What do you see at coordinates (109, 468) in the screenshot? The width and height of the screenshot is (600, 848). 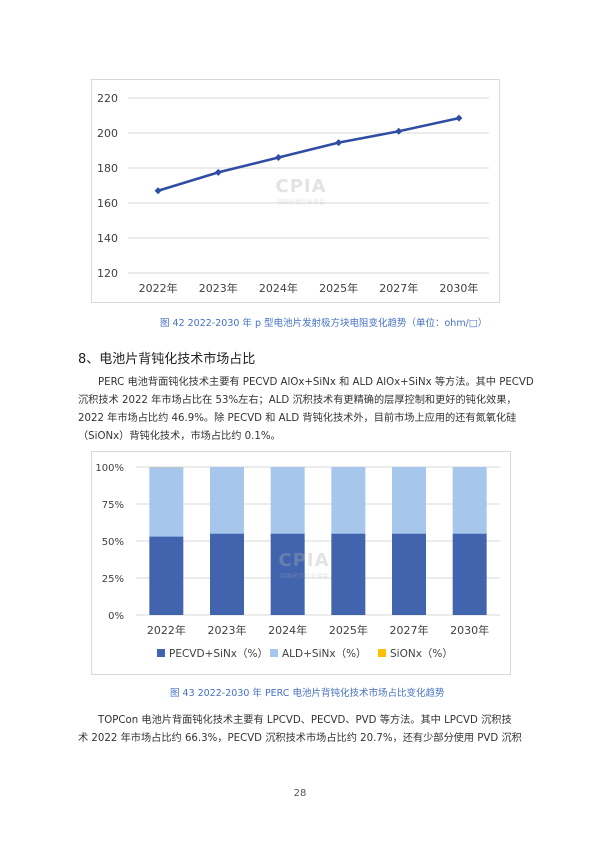 I see `y-tick-label: 100%` at bounding box center [109, 468].